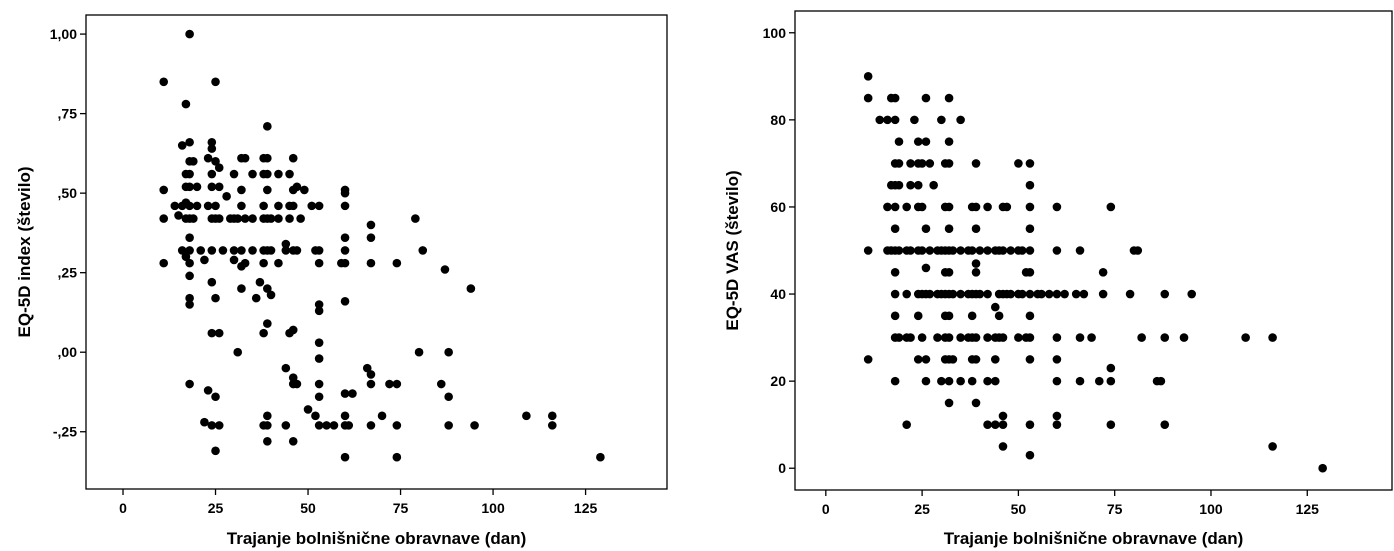 The height and width of the screenshot is (551, 1394). I want to click on left-y-tick-label: ,50, so click(68, 193).